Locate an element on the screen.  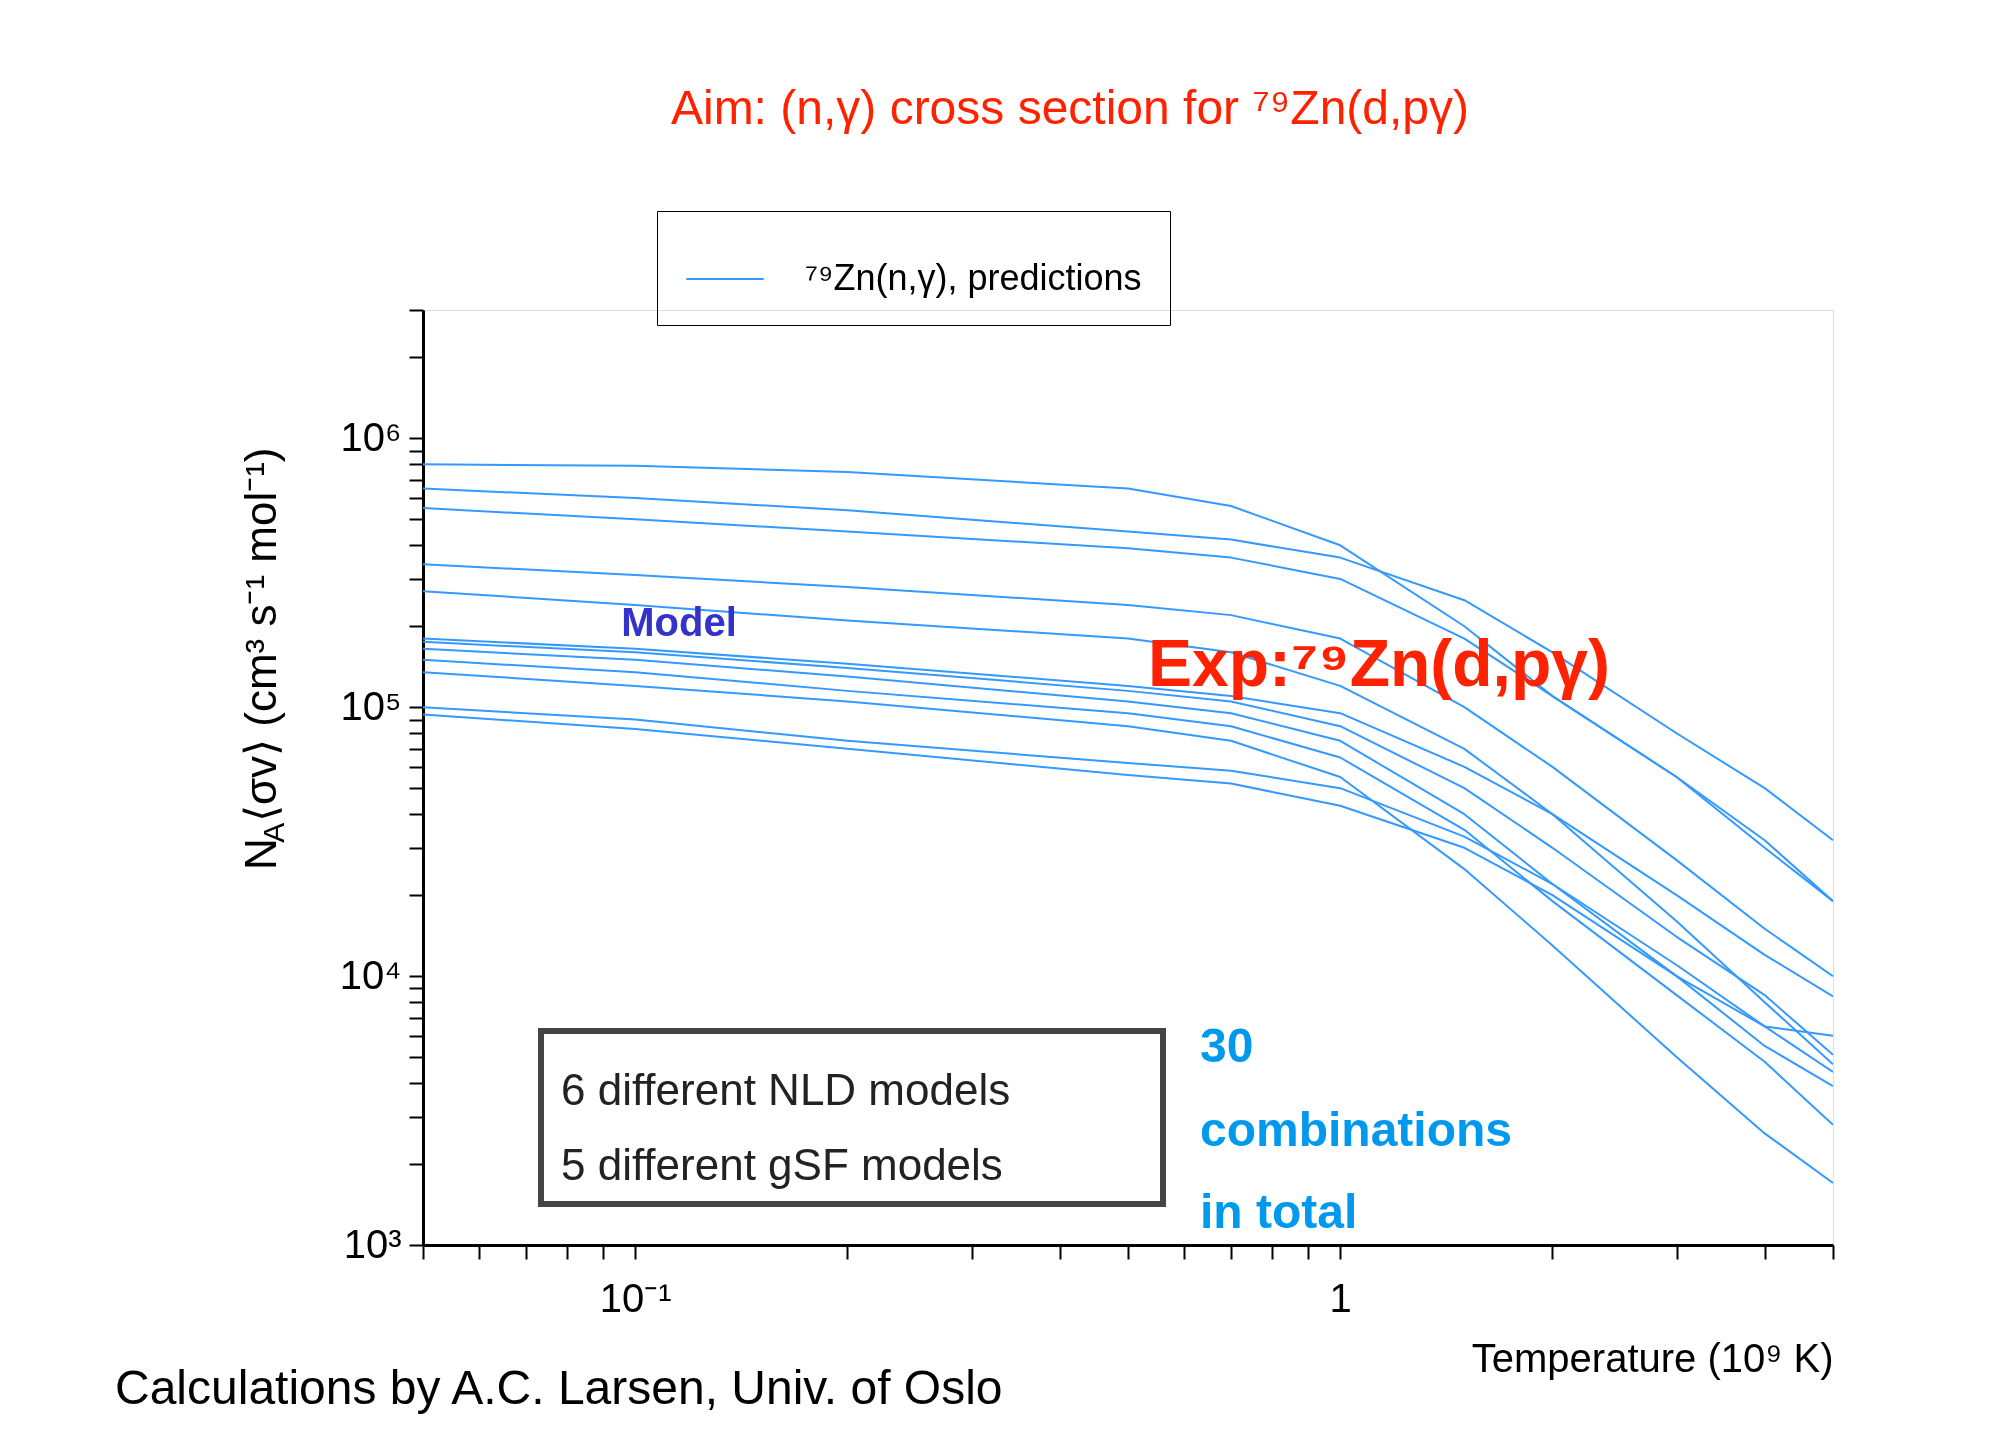
chart-title: Aim: (n,γ) cross section for ⁷⁹Zn(d,pγ) is located at coordinates (1070, 107).